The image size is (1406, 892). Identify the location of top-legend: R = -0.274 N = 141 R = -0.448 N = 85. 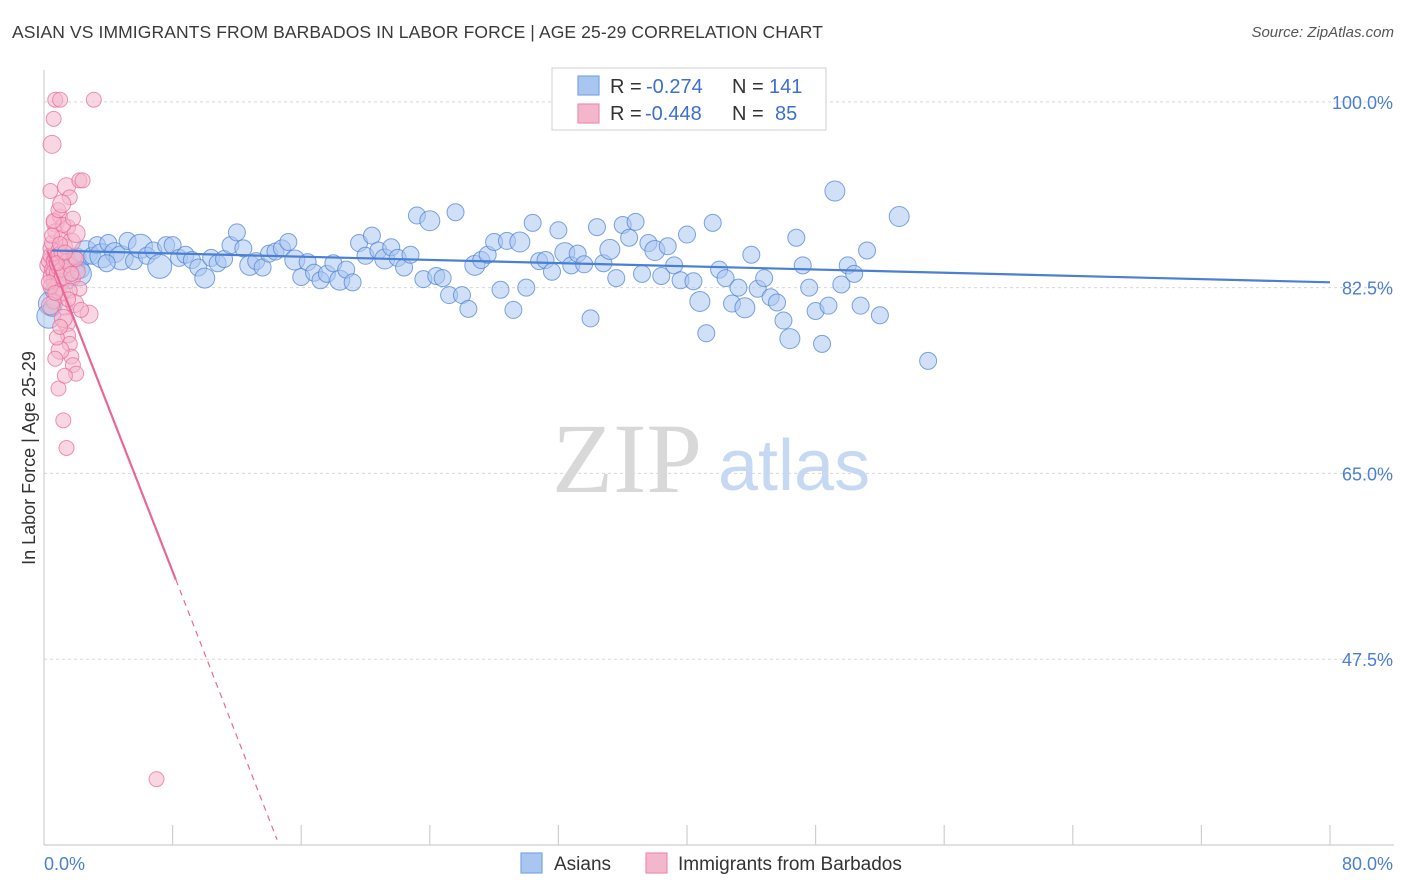
(689, 99).